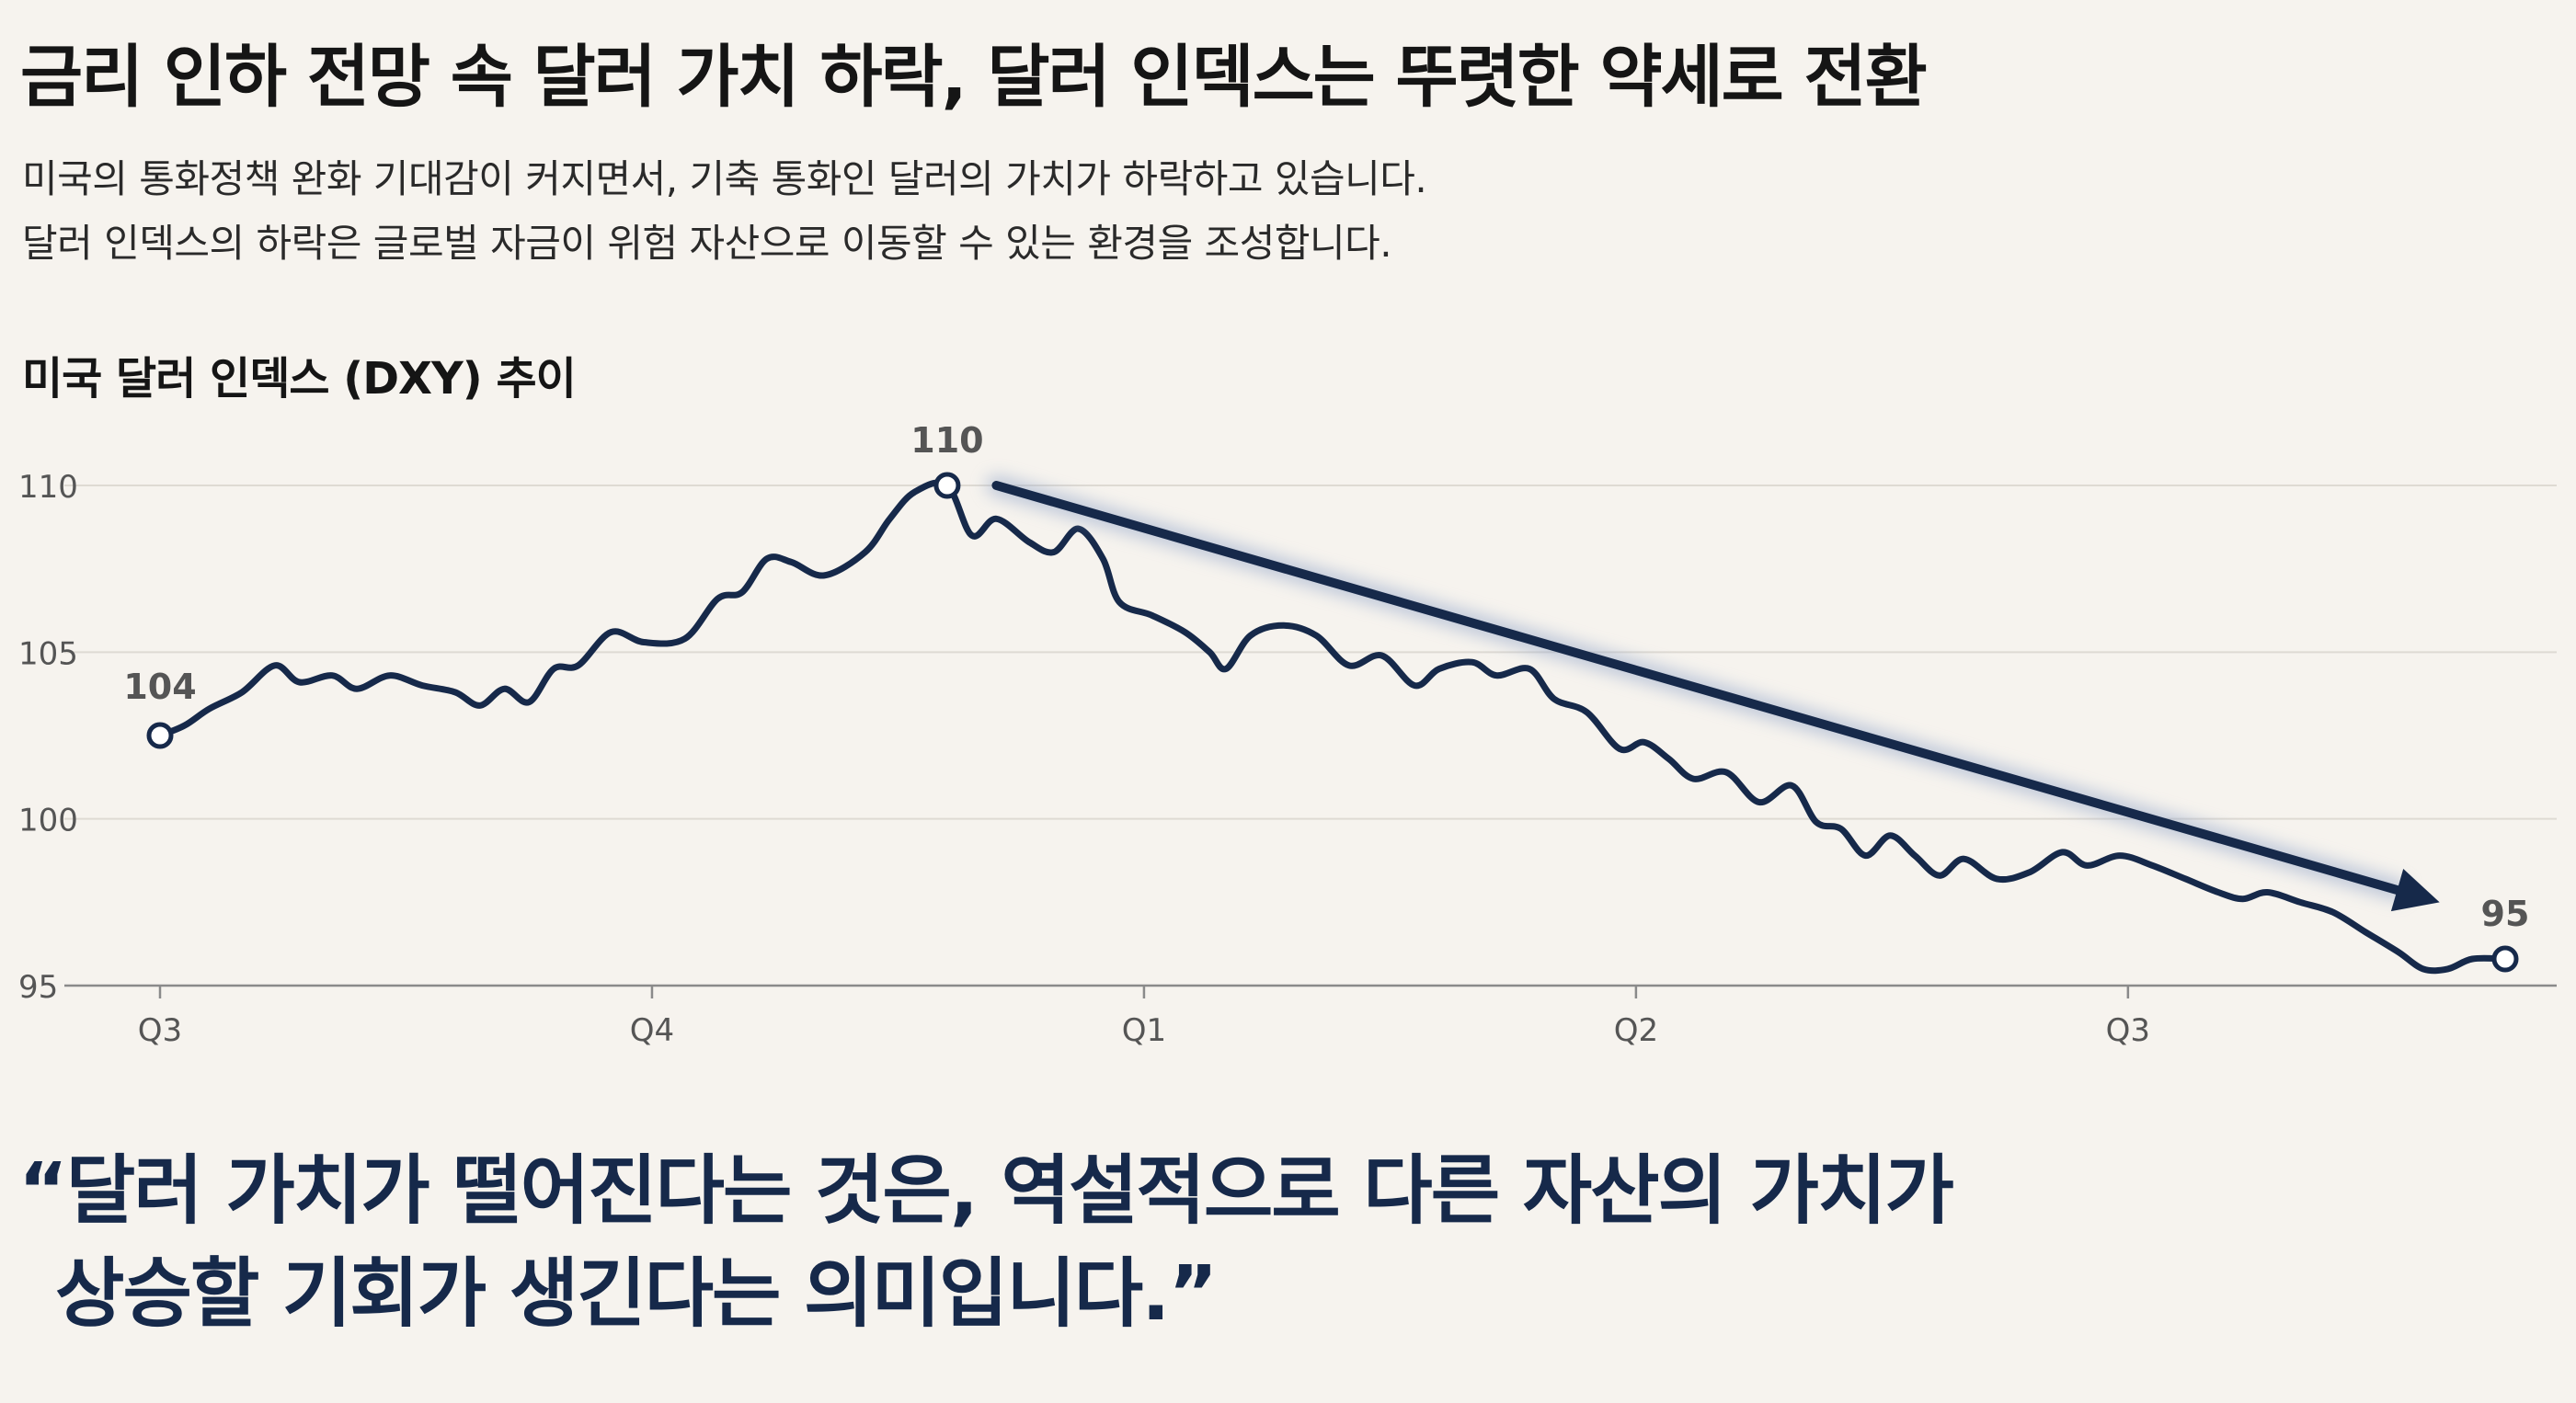  What do you see at coordinates (1144, 1030) in the screenshot?
I see `x-tick-label-2: Q1` at bounding box center [1144, 1030].